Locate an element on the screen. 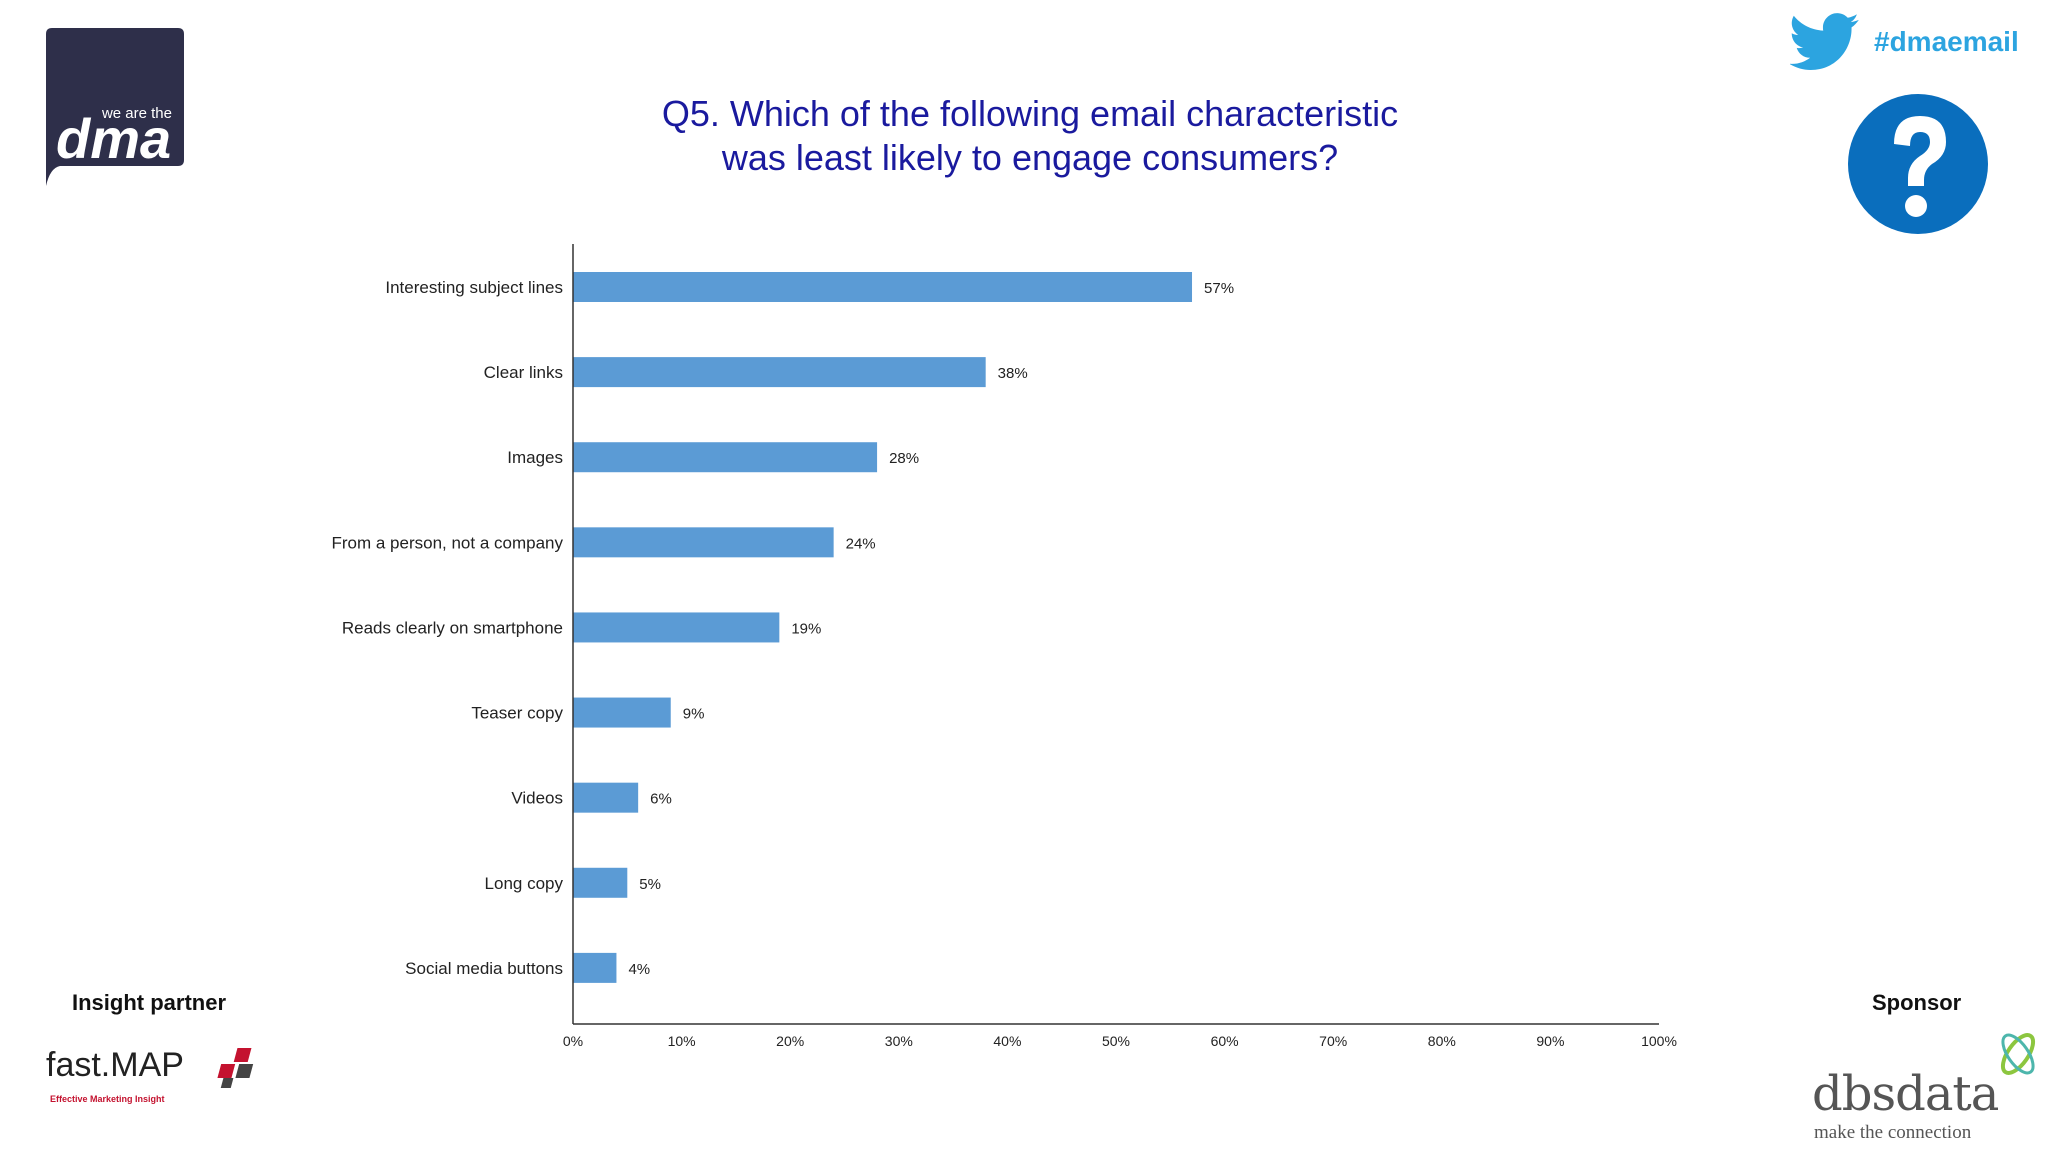 This screenshot has height=1152, width=2048. x-ticks-group: 0% 10% 20% 30% 40% 50% 60% 70% 80% 90% 100% is located at coordinates (1120, 1041).